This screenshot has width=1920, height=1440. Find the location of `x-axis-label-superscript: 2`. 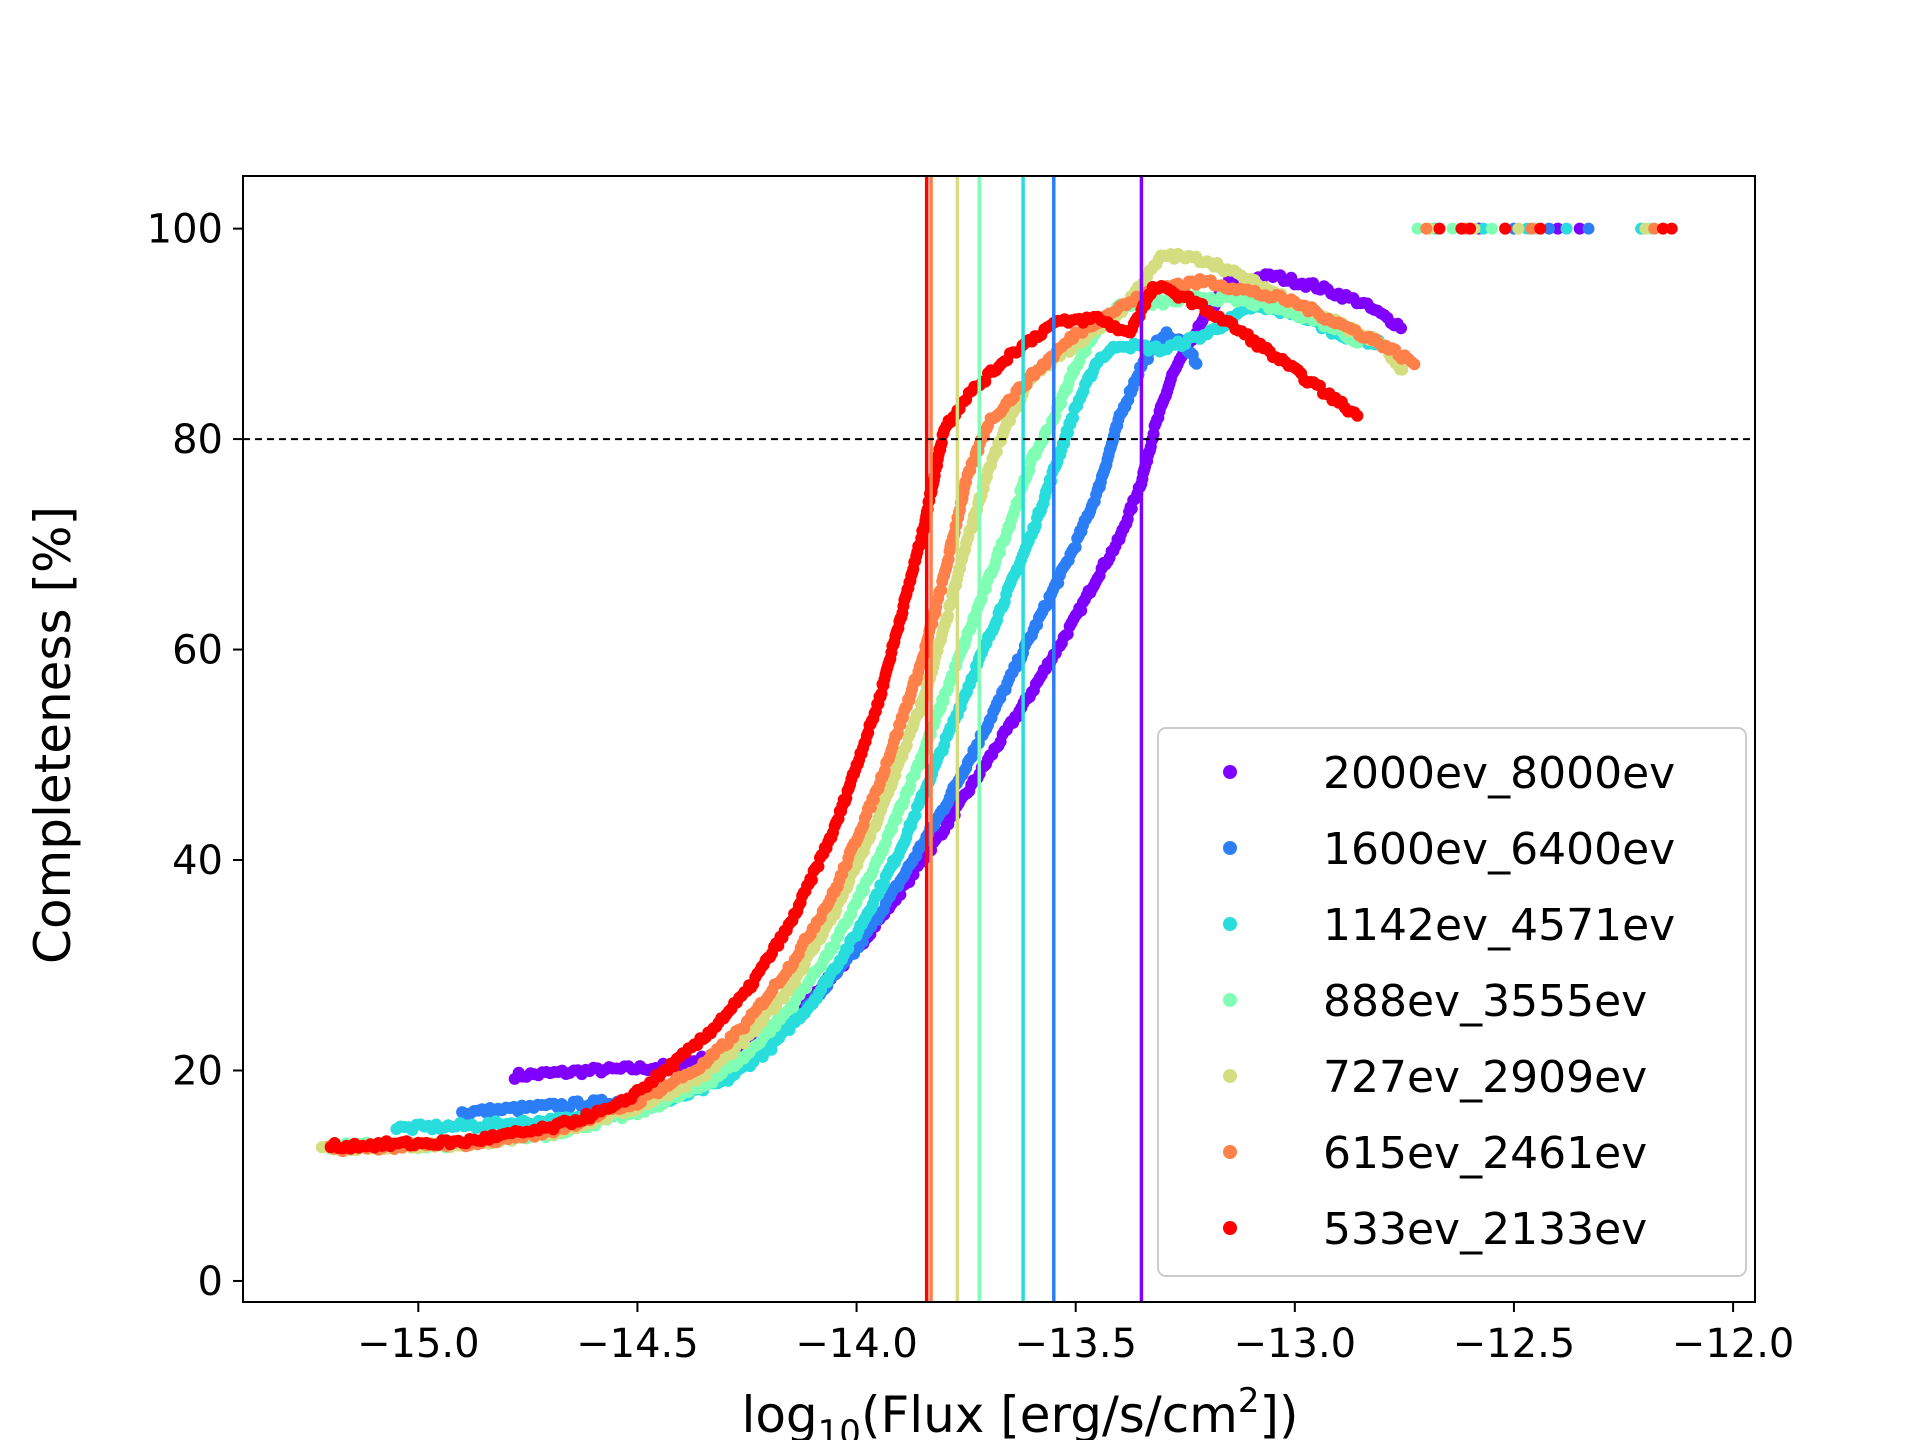

x-axis-label-superscript: 2 is located at coordinates (1249, 1401).